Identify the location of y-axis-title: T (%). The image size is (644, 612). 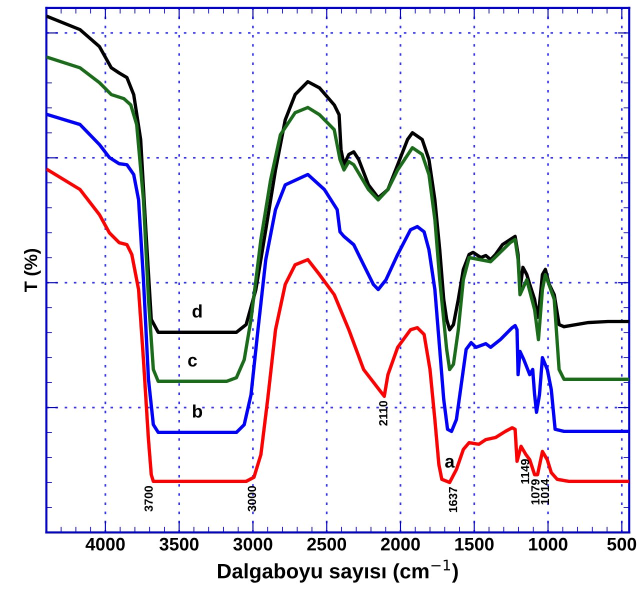
(32, 270).